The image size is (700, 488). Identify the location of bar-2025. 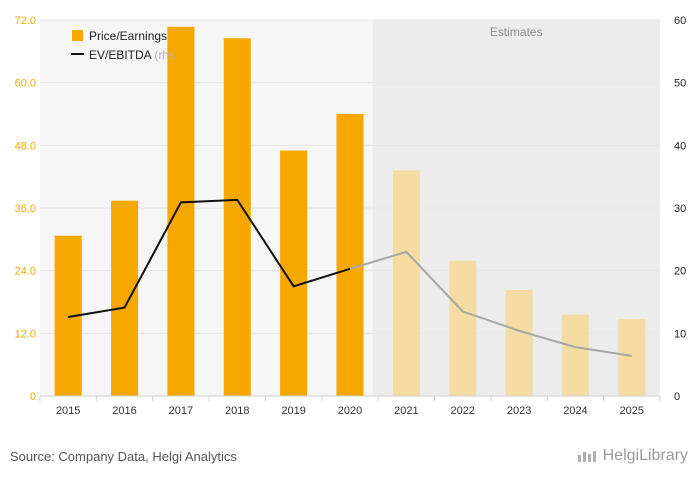
(632, 357).